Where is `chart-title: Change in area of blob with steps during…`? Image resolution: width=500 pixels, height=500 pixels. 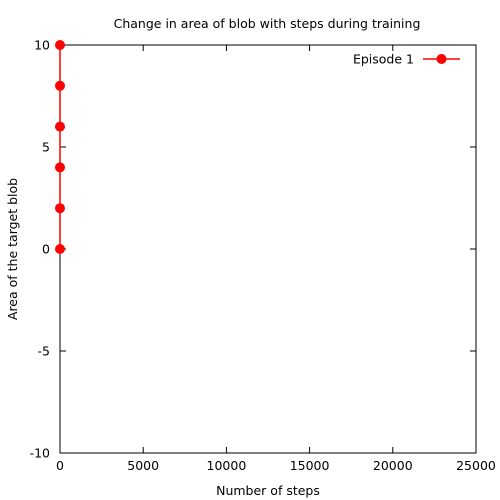 chart-title: Change in area of blob with steps during… is located at coordinates (267, 23).